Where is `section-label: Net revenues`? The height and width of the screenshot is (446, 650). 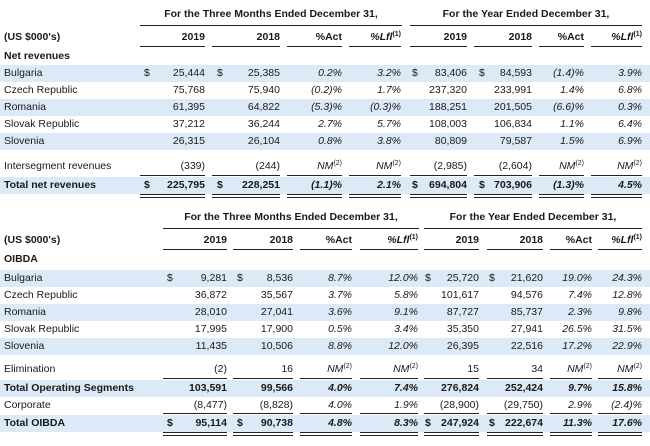
section-label: Net revenues is located at coordinates (37, 56).